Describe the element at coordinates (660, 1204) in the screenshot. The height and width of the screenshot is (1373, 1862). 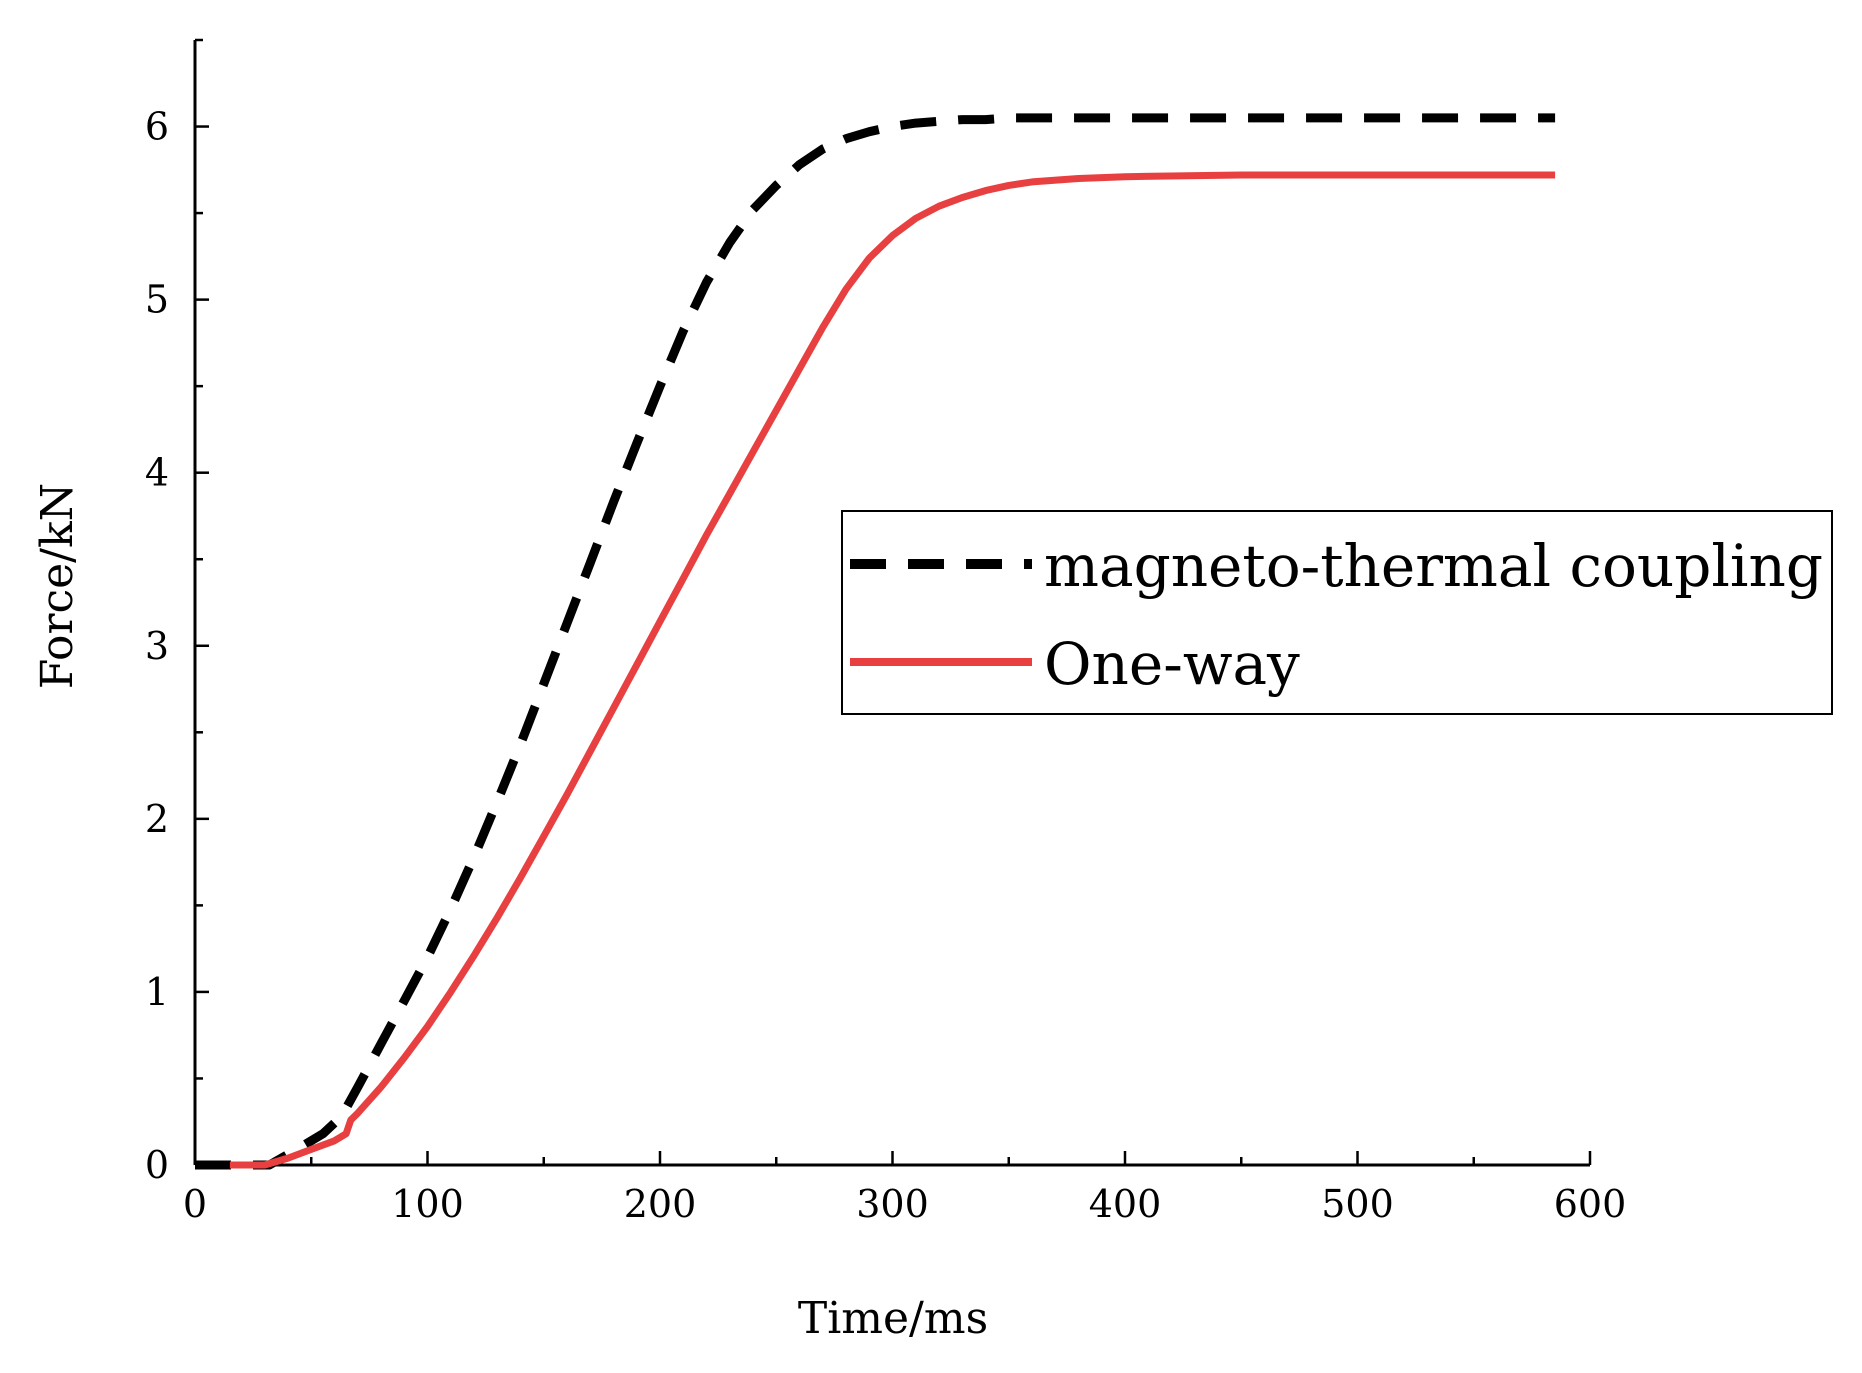
I see `x-tick-label: 200` at that location.